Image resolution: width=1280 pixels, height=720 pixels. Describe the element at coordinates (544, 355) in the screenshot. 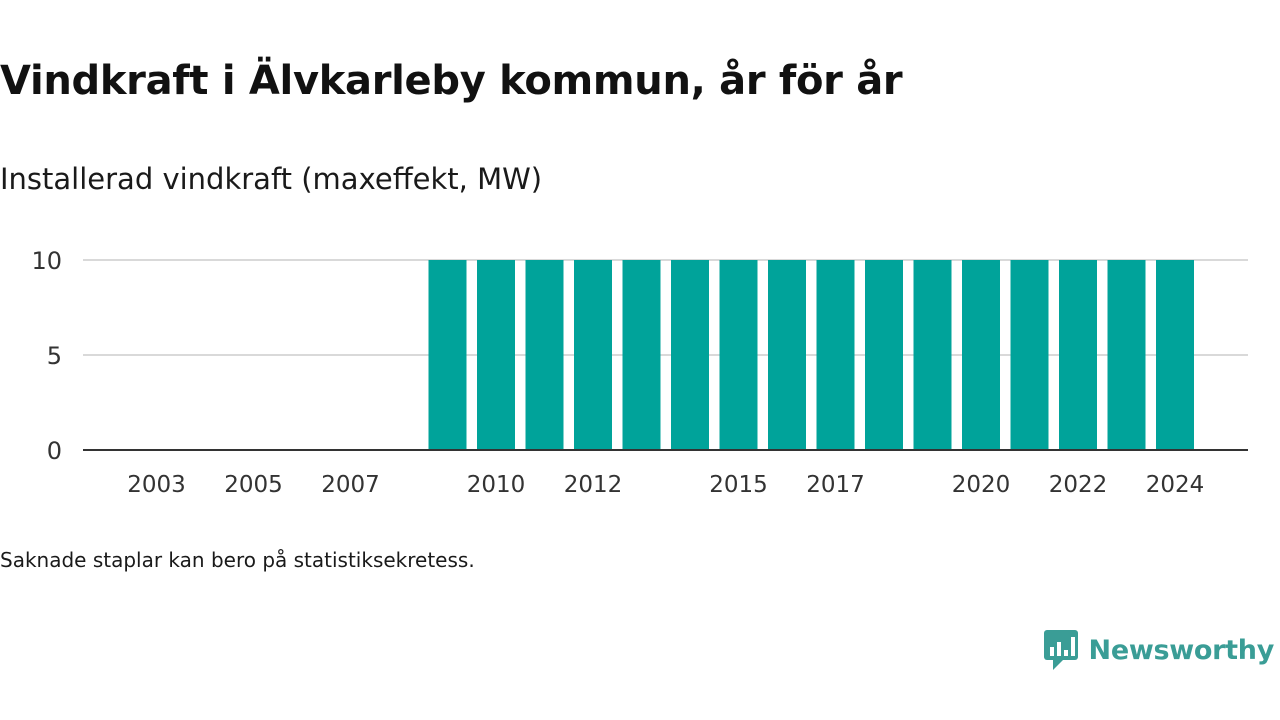

I see `bar-2011` at that location.